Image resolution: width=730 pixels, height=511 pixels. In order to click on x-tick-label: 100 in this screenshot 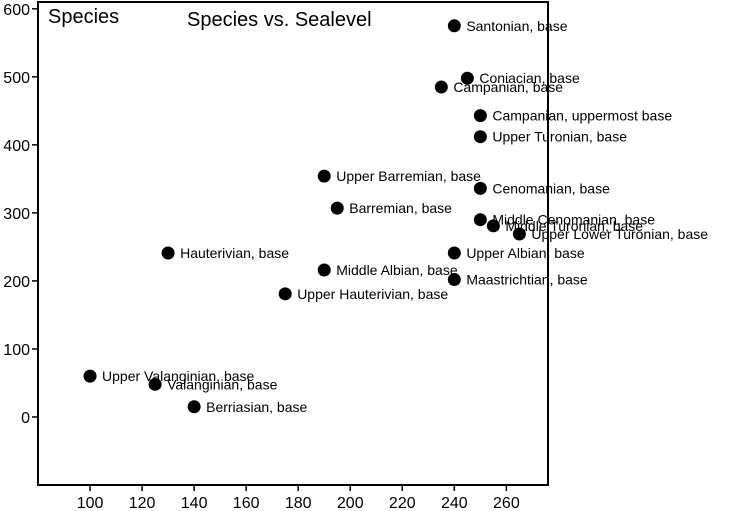, I will do `click(90, 503)`.